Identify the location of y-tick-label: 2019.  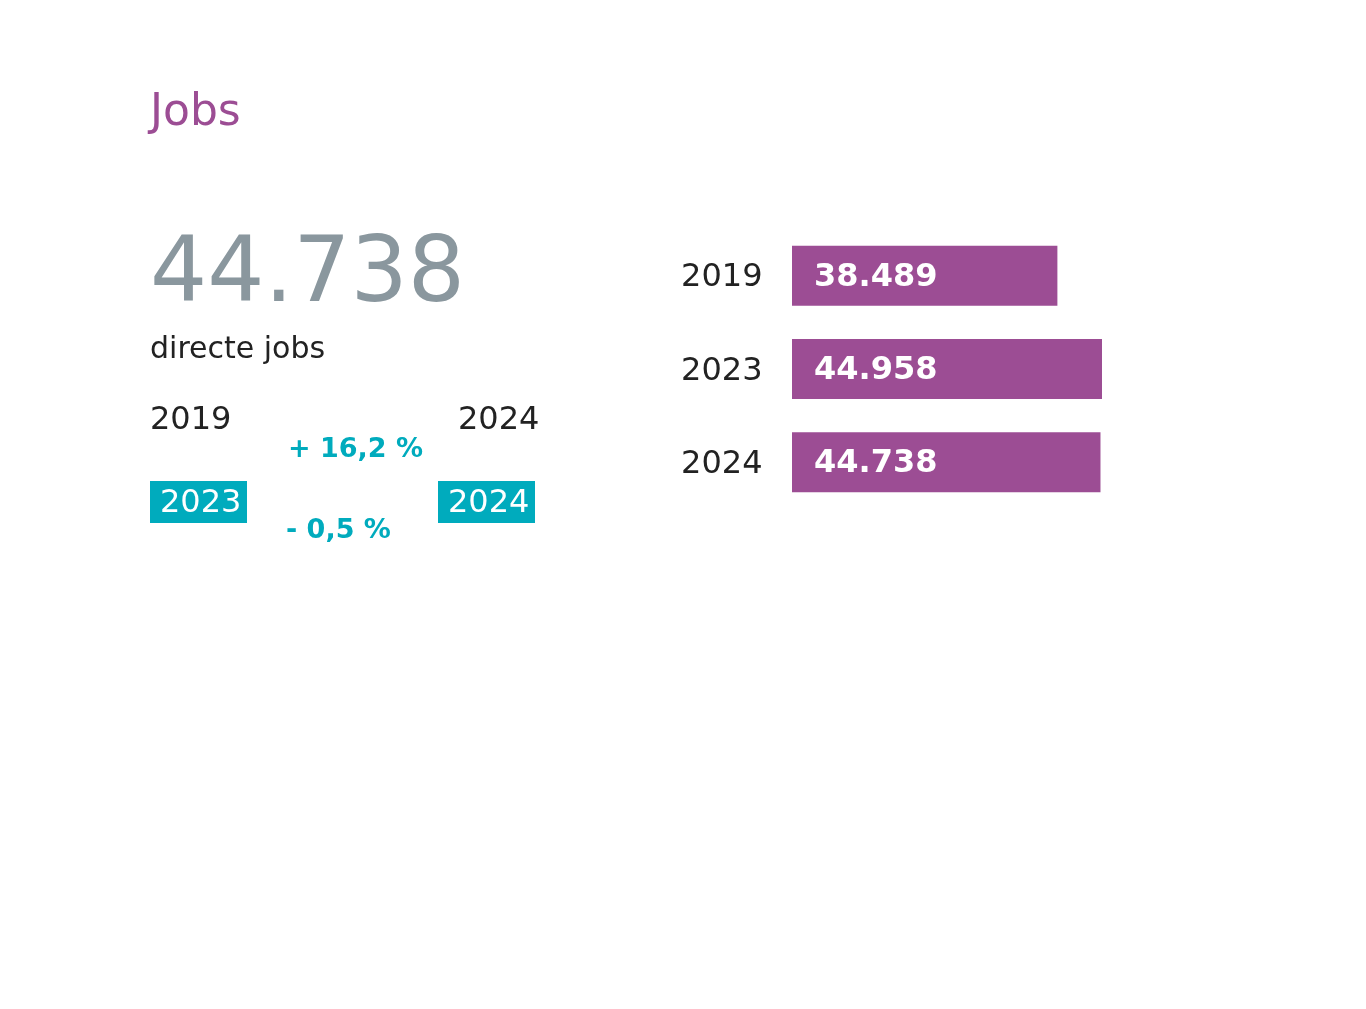
(722, 275).